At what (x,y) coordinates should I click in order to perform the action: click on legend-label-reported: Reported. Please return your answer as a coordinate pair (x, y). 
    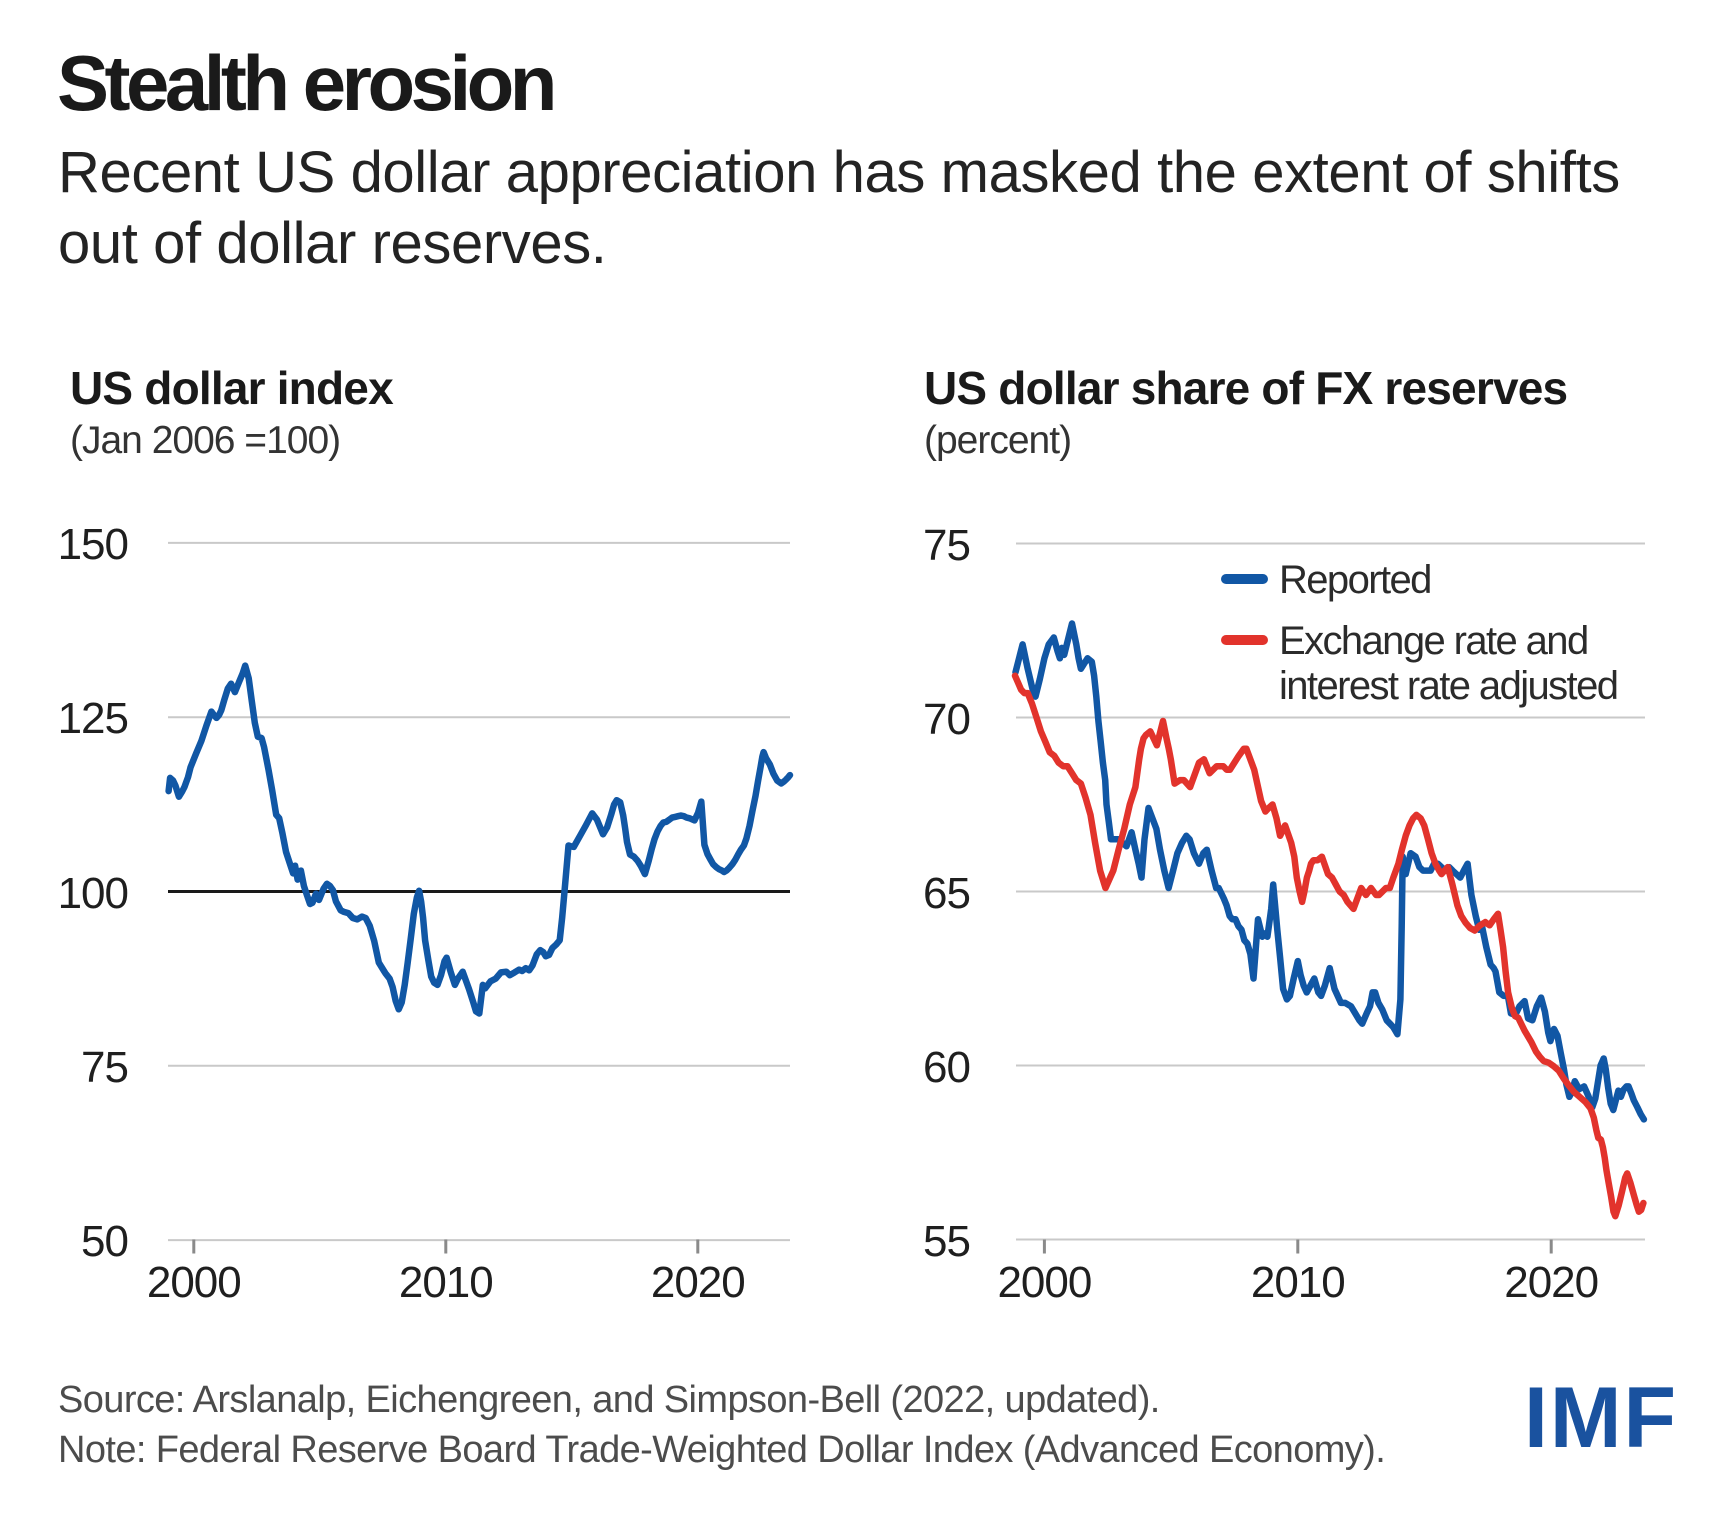
    Looking at the image, I should click on (1355, 580).